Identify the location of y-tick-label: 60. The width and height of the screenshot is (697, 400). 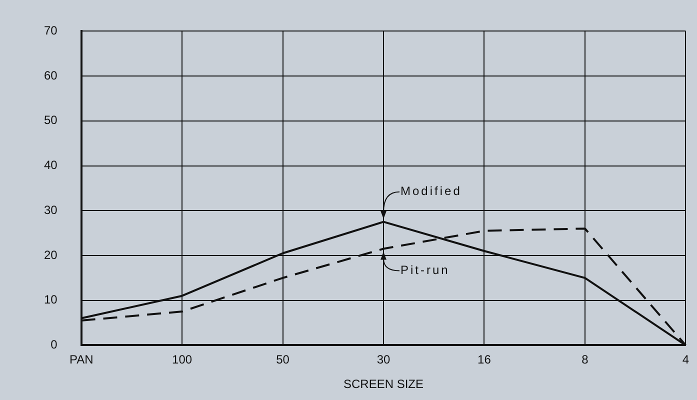
(51, 75).